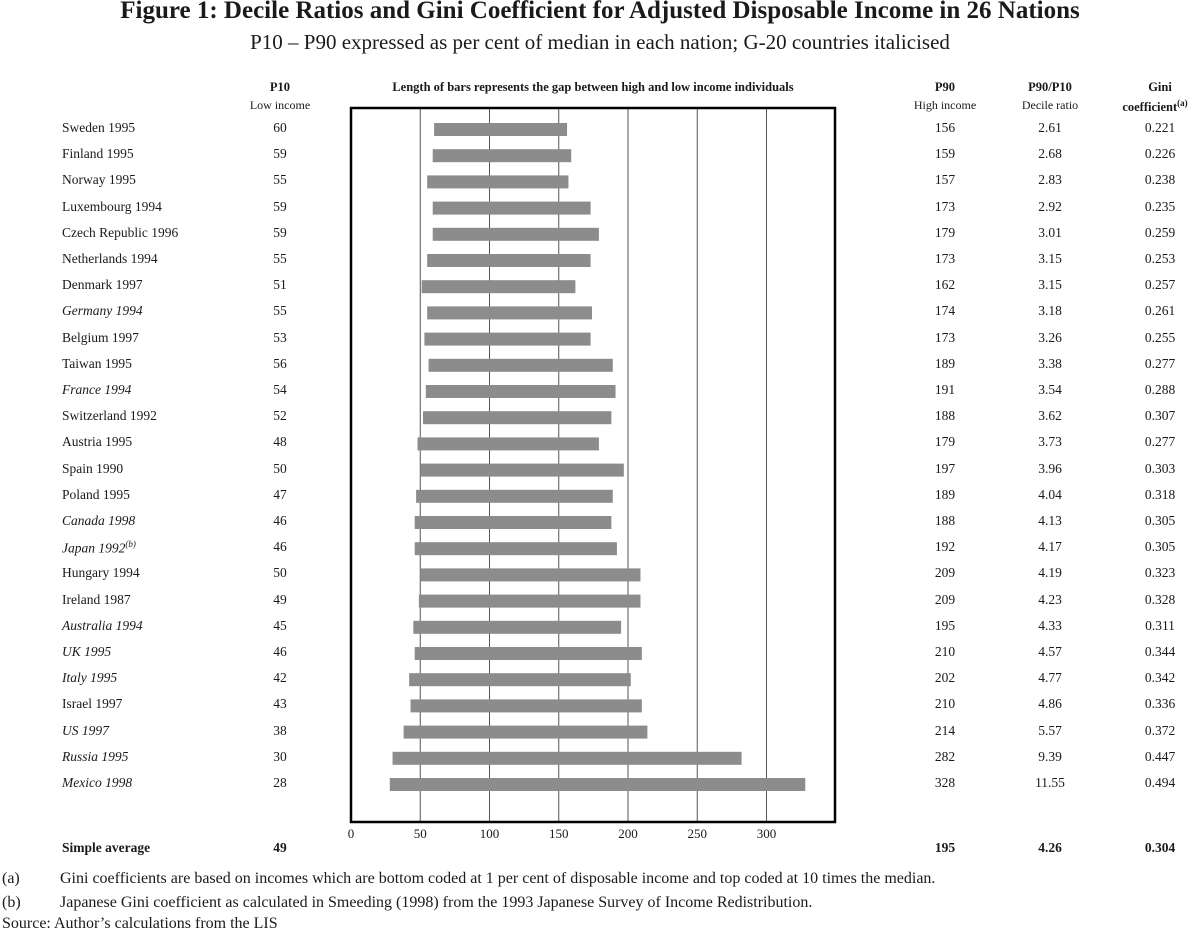 The width and height of the screenshot is (1200, 935). I want to click on row-label: Australia 1994, so click(102, 626).